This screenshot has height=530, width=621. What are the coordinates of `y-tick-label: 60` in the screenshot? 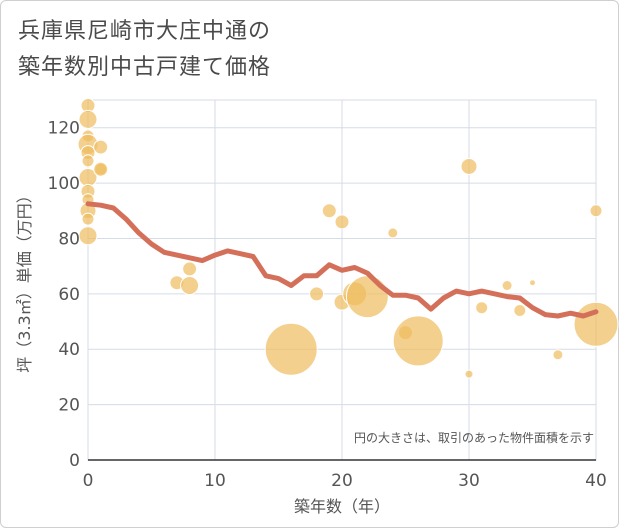 It's located at (69, 295).